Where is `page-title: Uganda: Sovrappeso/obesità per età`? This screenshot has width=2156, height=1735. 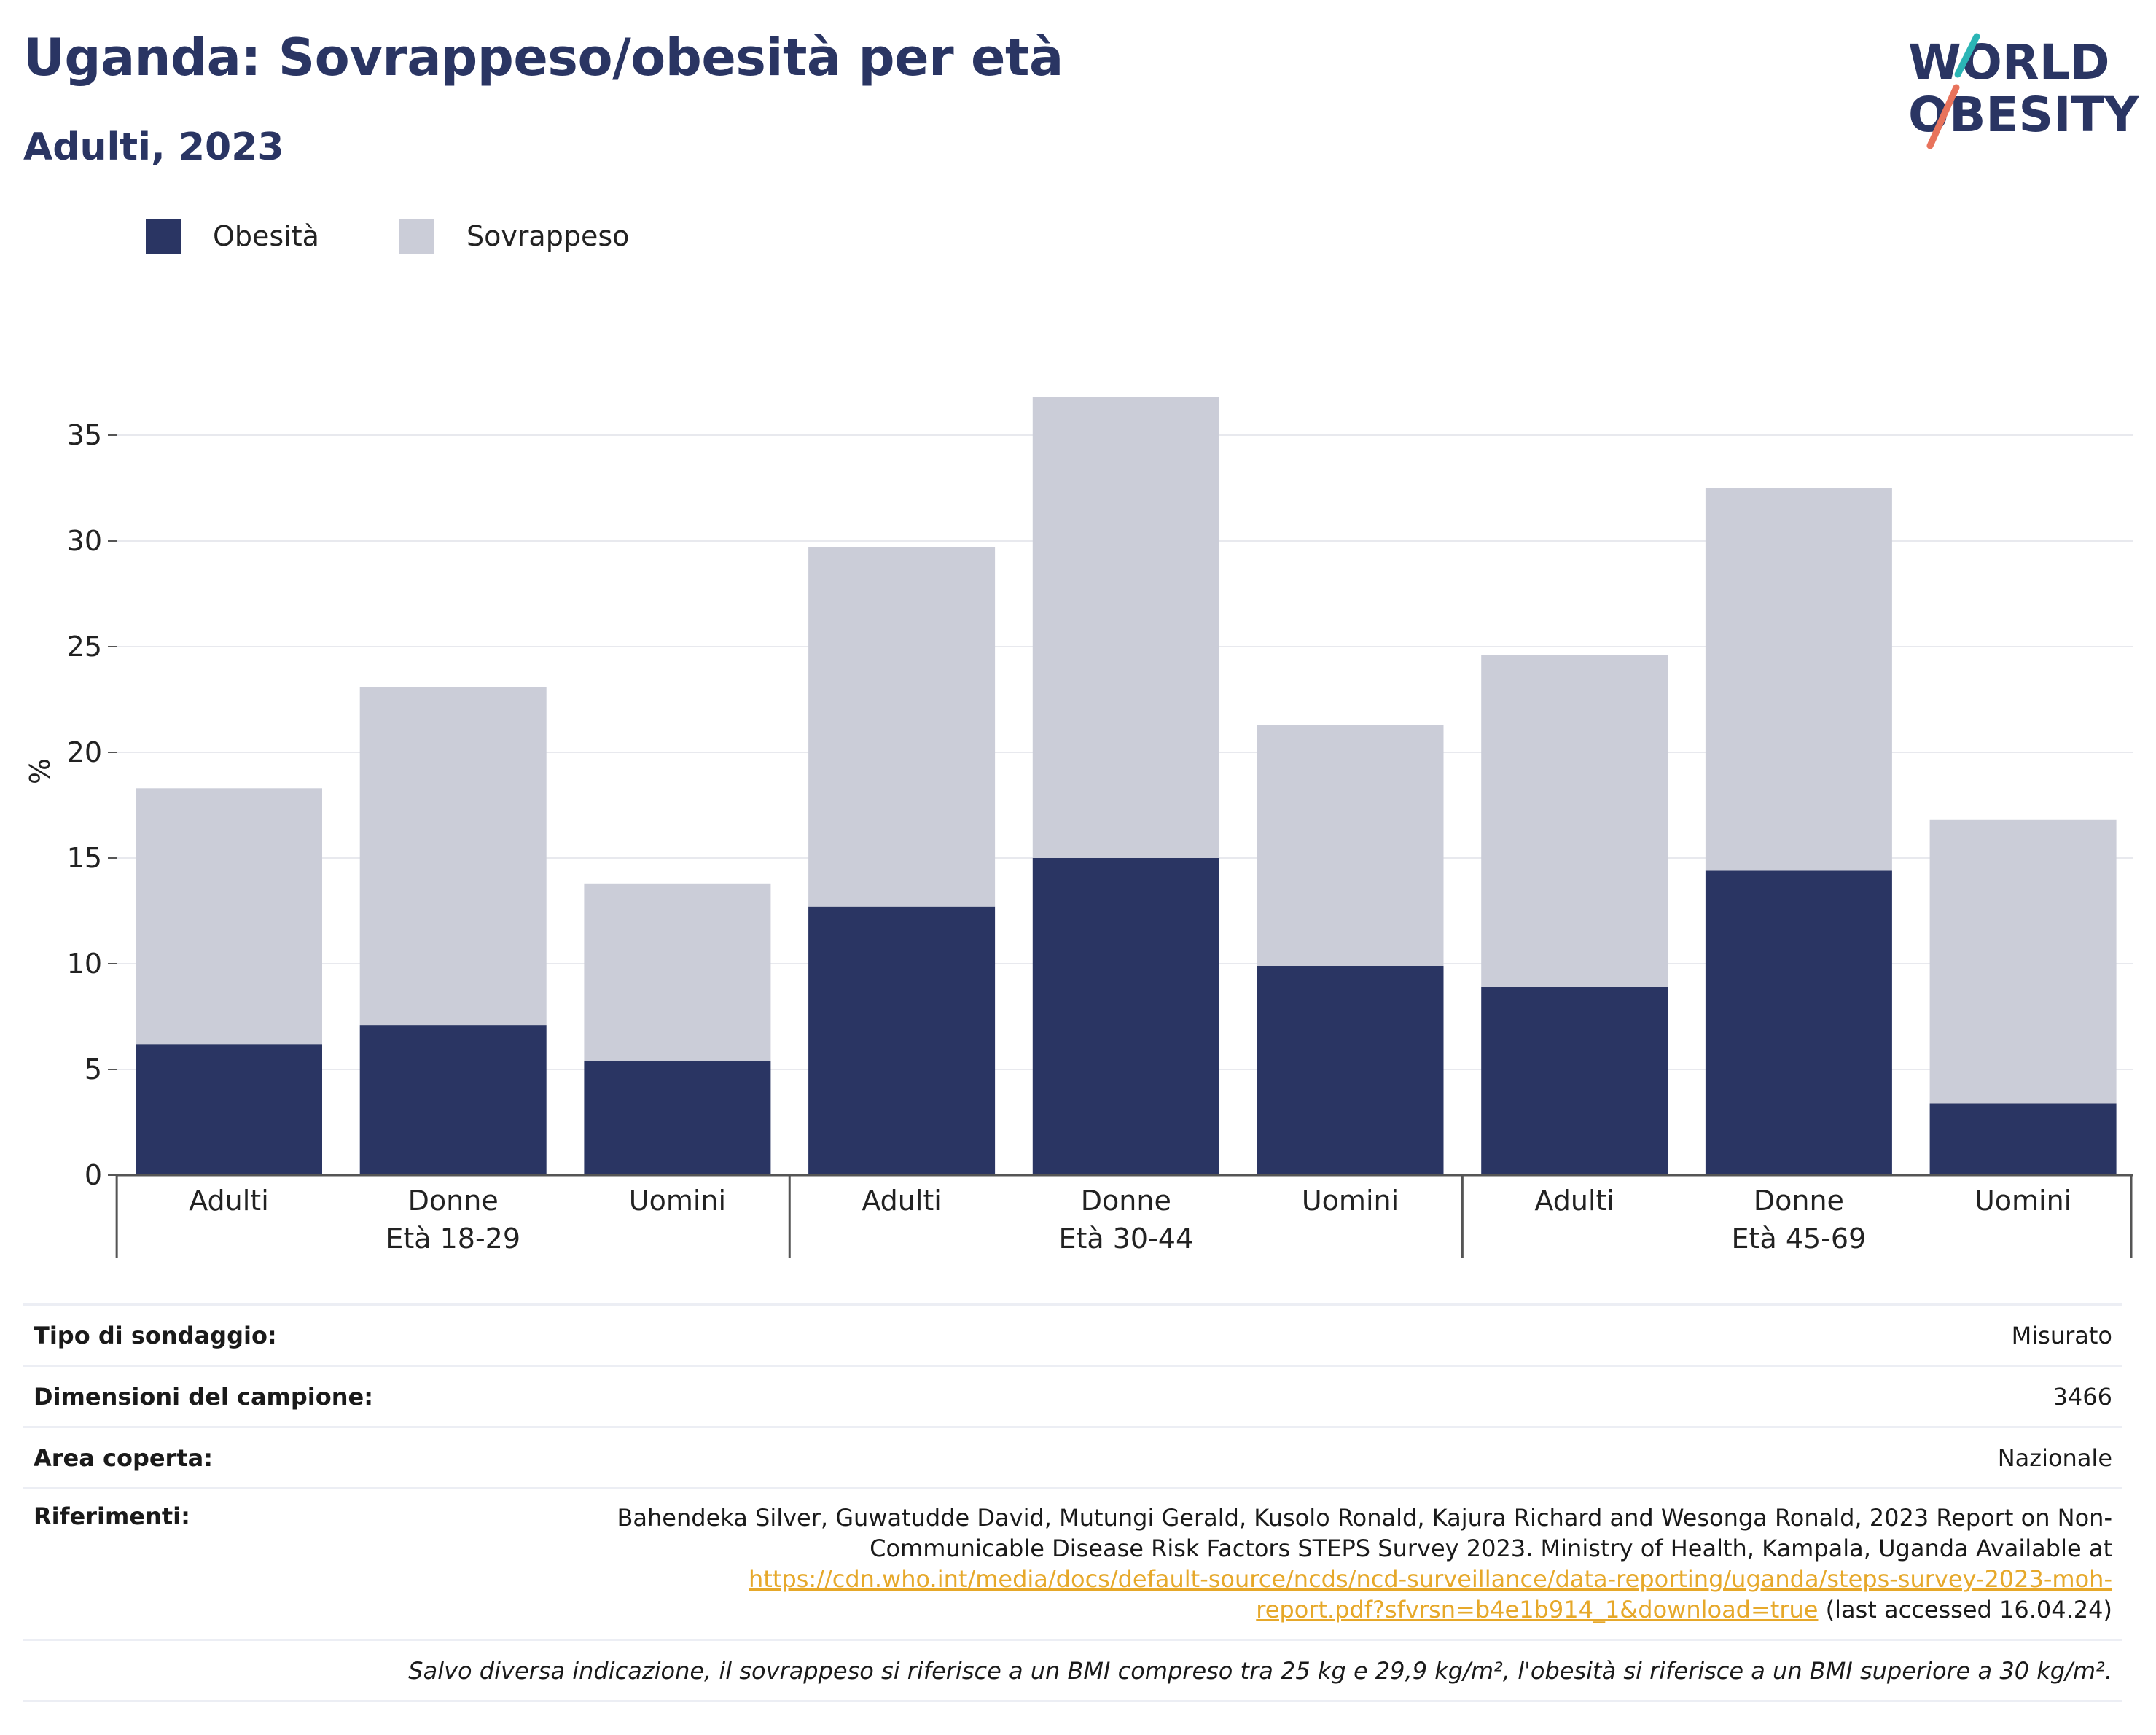 page-title: Uganda: Sovrappeso/obesità per età is located at coordinates (543, 57).